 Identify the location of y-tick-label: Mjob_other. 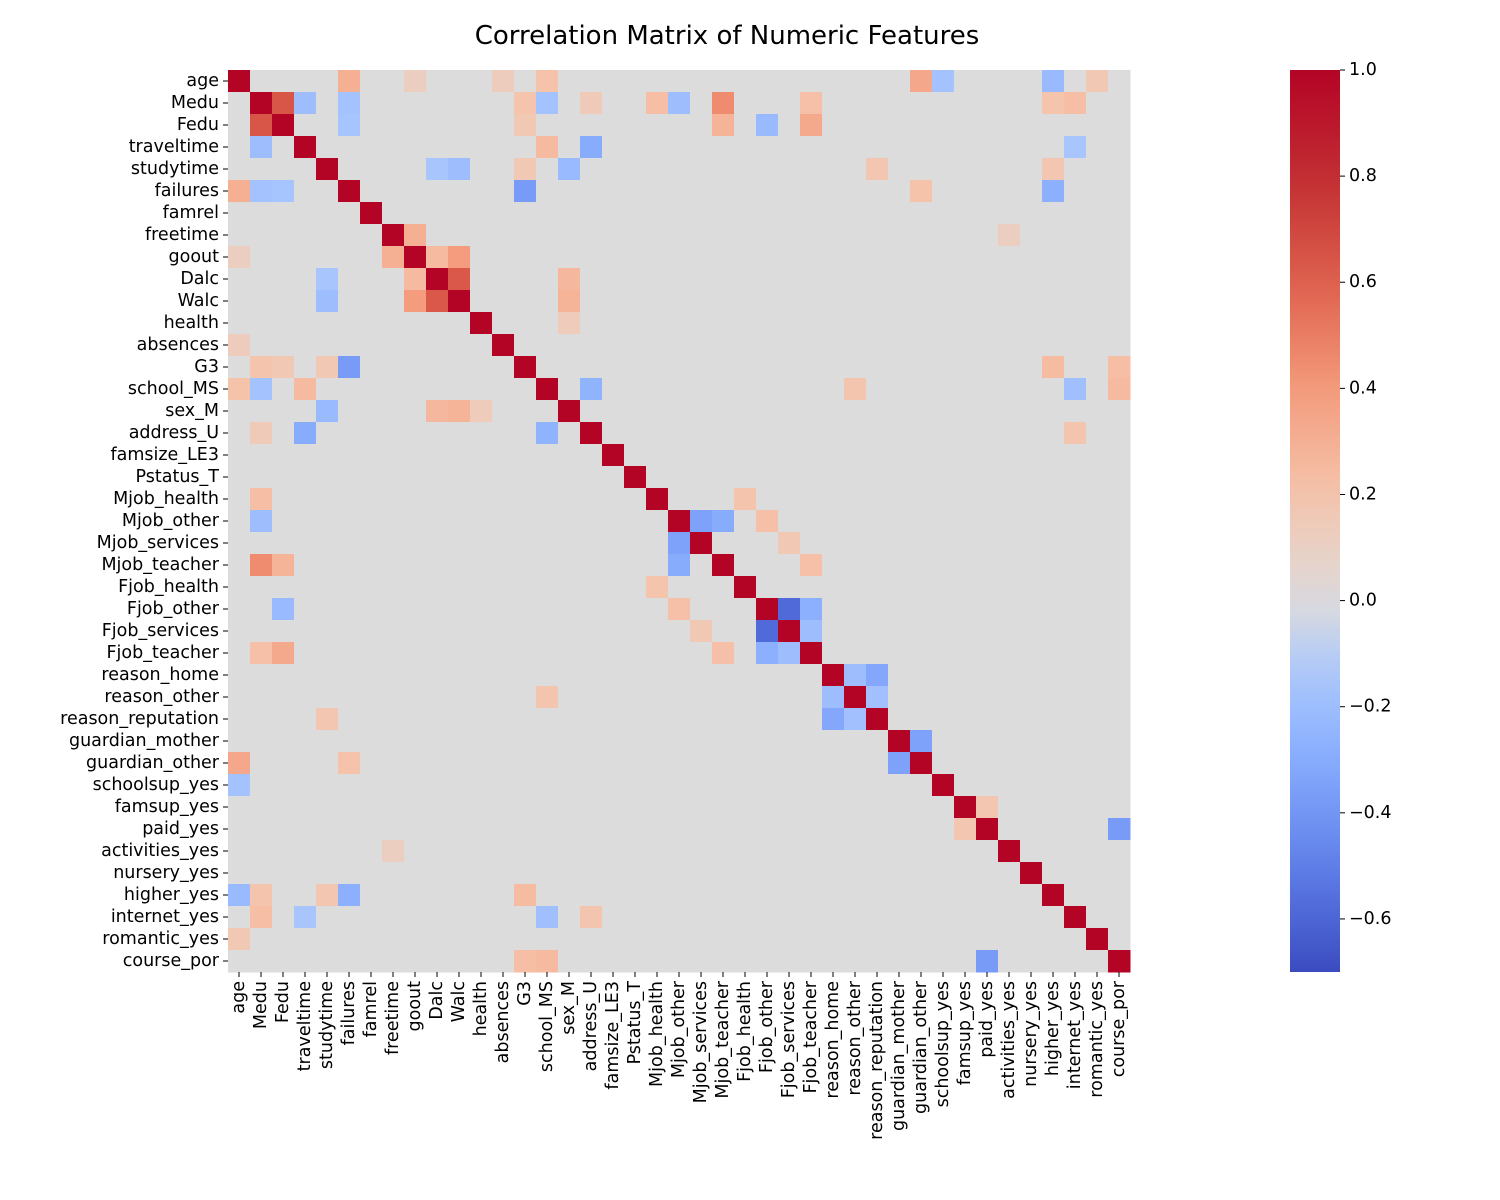
(171, 521).